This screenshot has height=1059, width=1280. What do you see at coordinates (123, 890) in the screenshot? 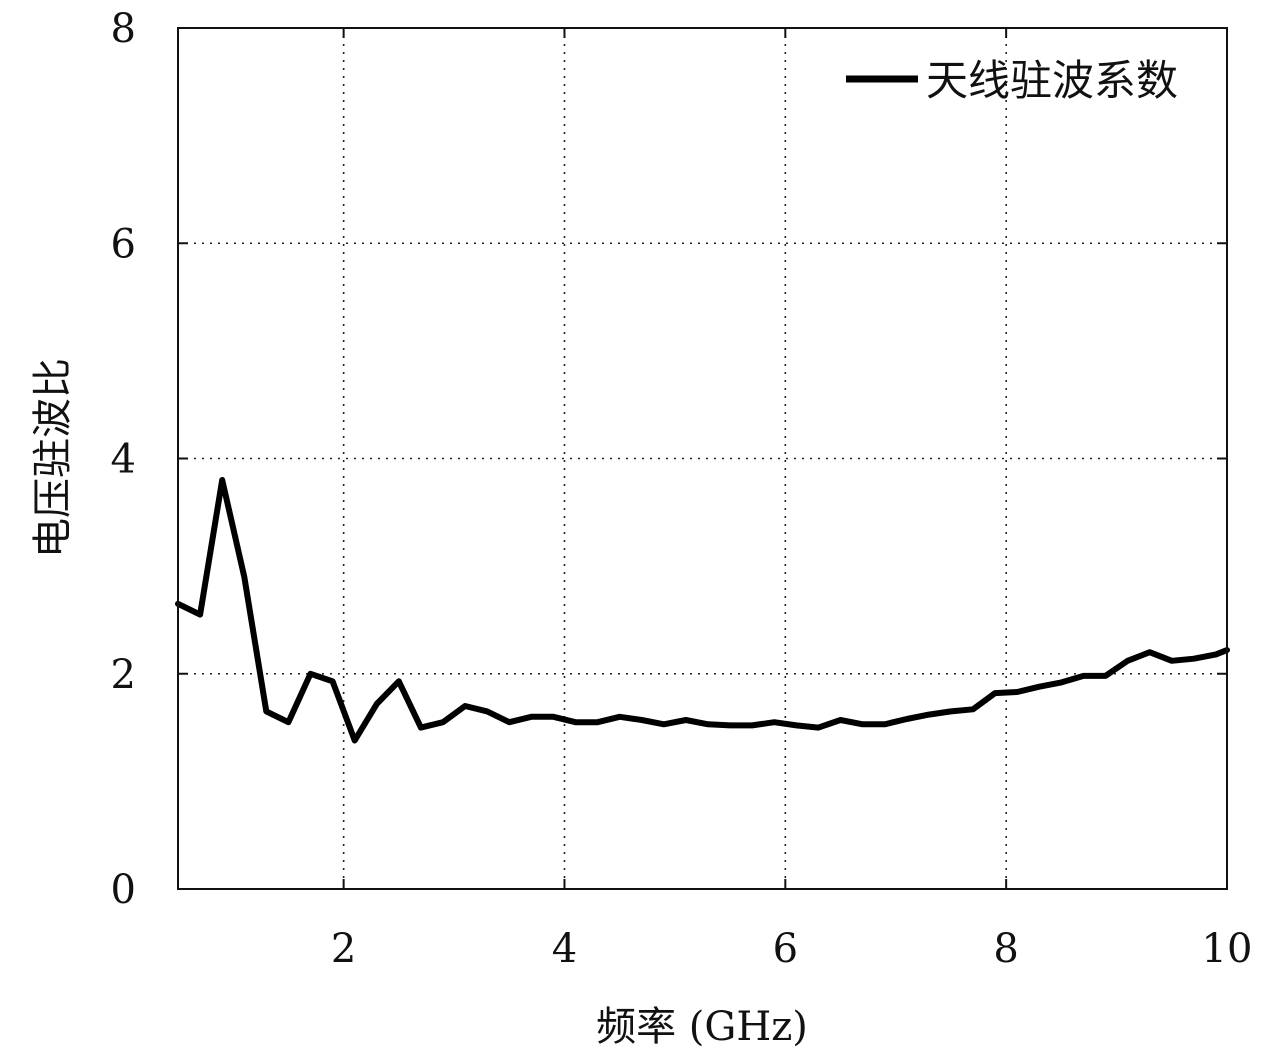
I see `y-tick-label: 0` at bounding box center [123, 890].